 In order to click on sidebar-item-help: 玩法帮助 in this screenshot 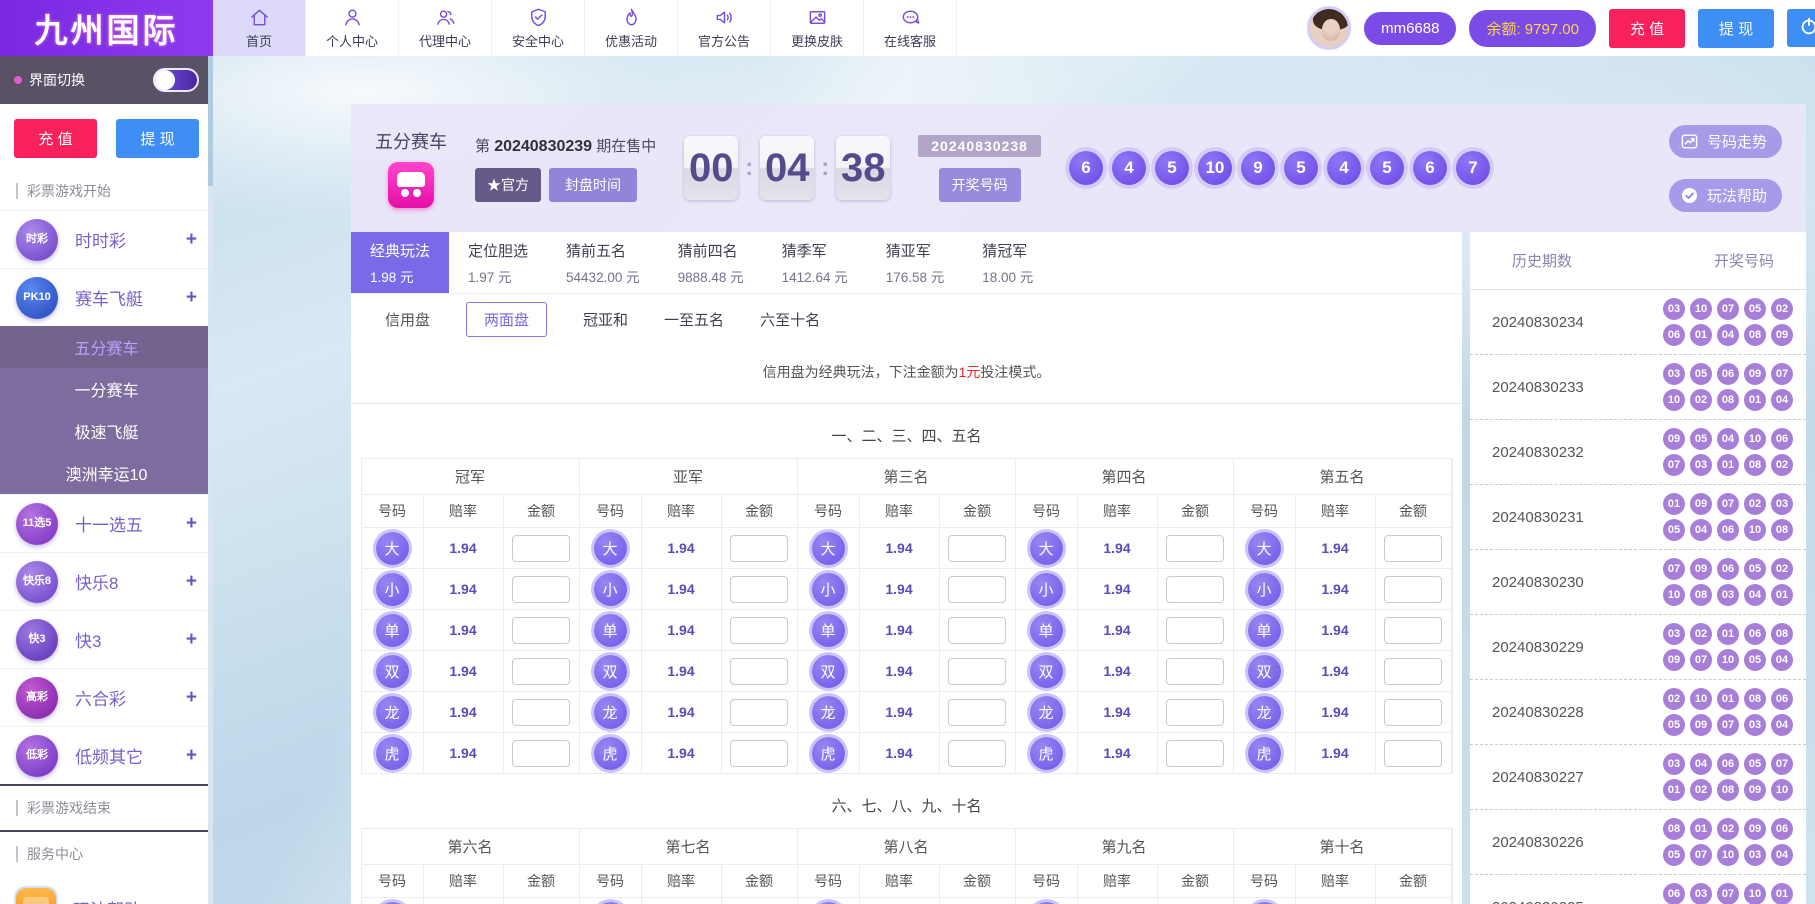, I will do `click(106, 890)`.